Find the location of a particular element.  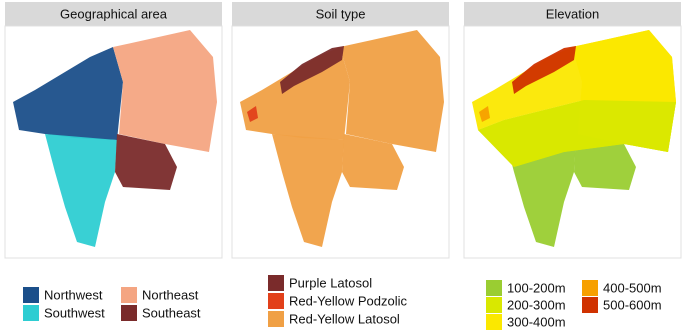

panel-title: Elevation is located at coordinates (572, 13).